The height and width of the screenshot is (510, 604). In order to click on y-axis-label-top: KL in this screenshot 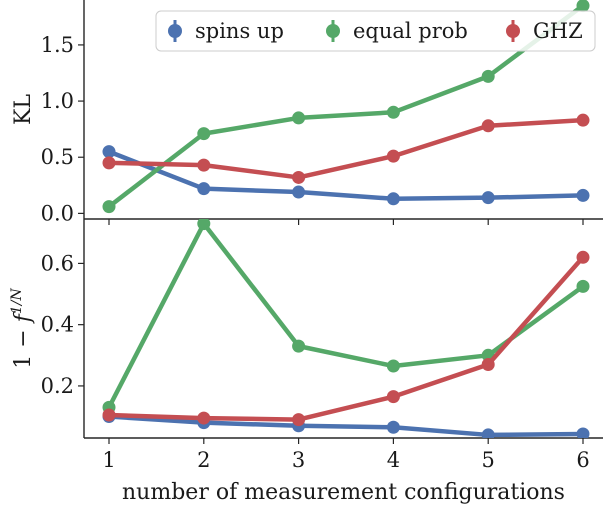, I will do `click(23, 109)`.